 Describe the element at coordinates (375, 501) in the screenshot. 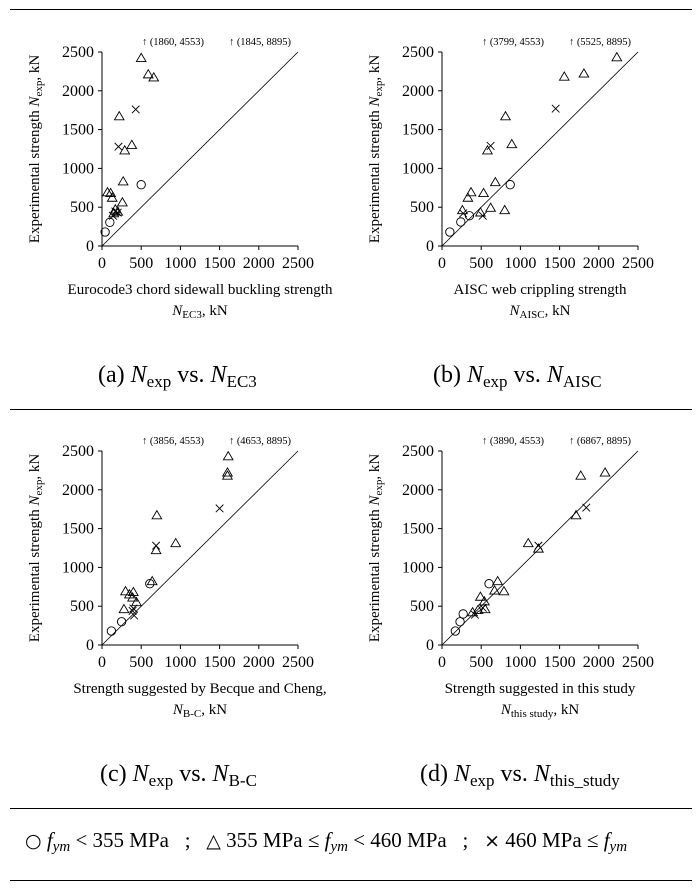

I see `y-axis-label-symbol: N` at that location.